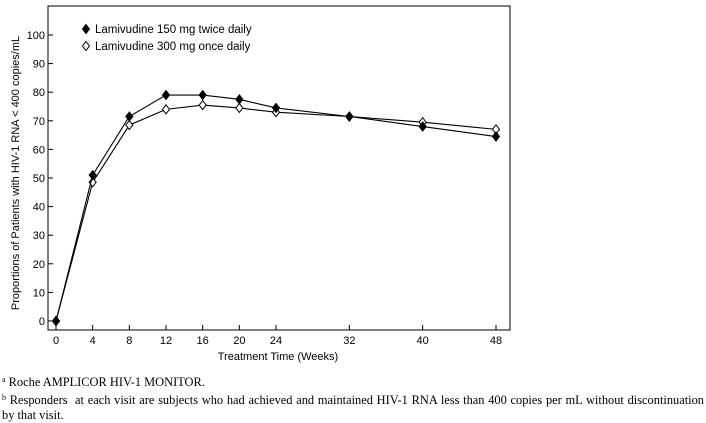  Describe the element at coordinates (353, 381) in the screenshot. I see `footnote-a: a Roche AMPLICOR HIV-1 MONITOR.` at that location.